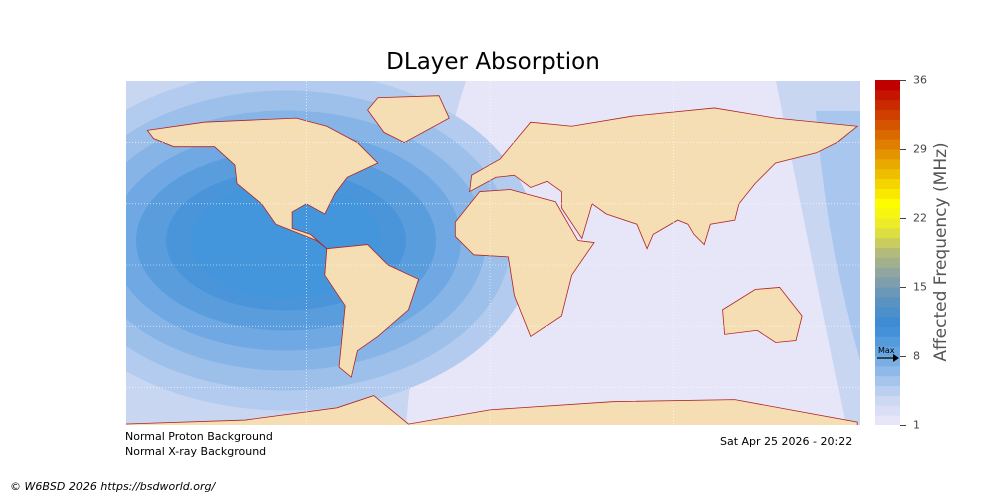 Image resolution: width=1000 pixels, height=500 pixels. What do you see at coordinates (786, 441) in the screenshot?
I see `timestamp: Sat Apr 25 2026 - 20:22` at bounding box center [786, 441].